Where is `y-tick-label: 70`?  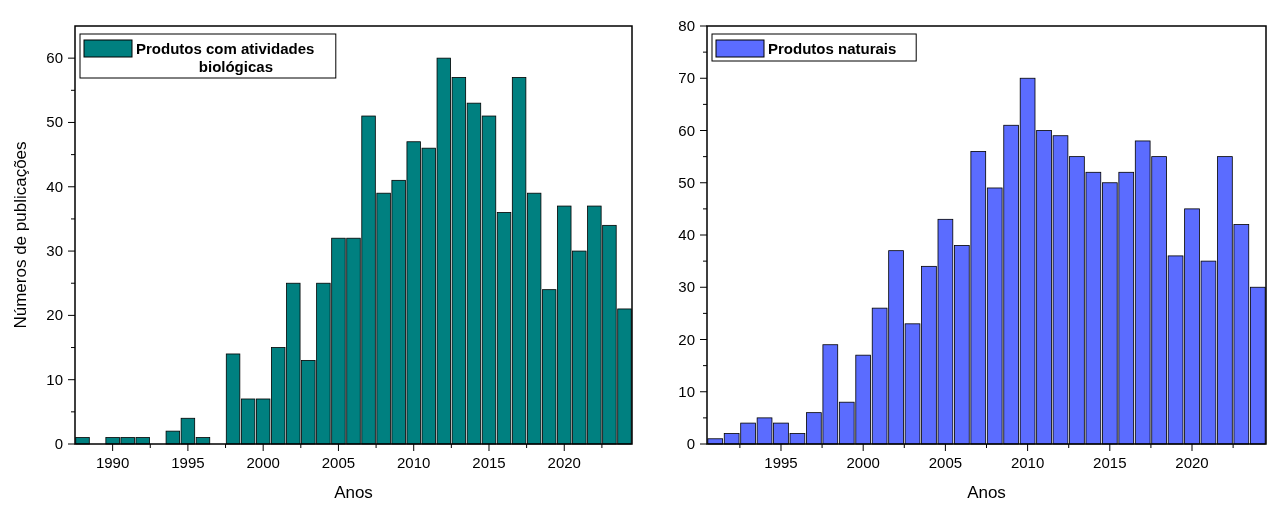
y-tick-label: 70 is located at coordinates (686, 78).